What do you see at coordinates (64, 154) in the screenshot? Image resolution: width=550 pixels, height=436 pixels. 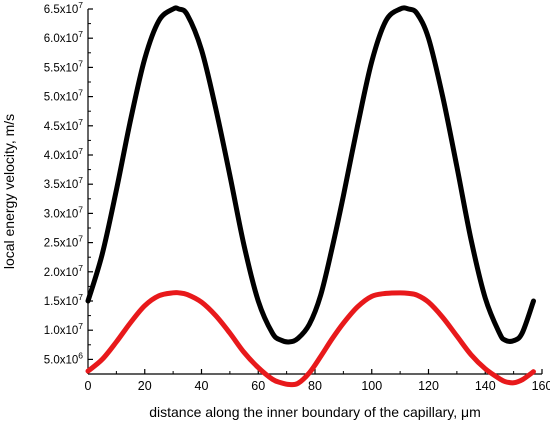 I see `y-tick-label: 4.0x10⁷` at bounding box center [64, 154].